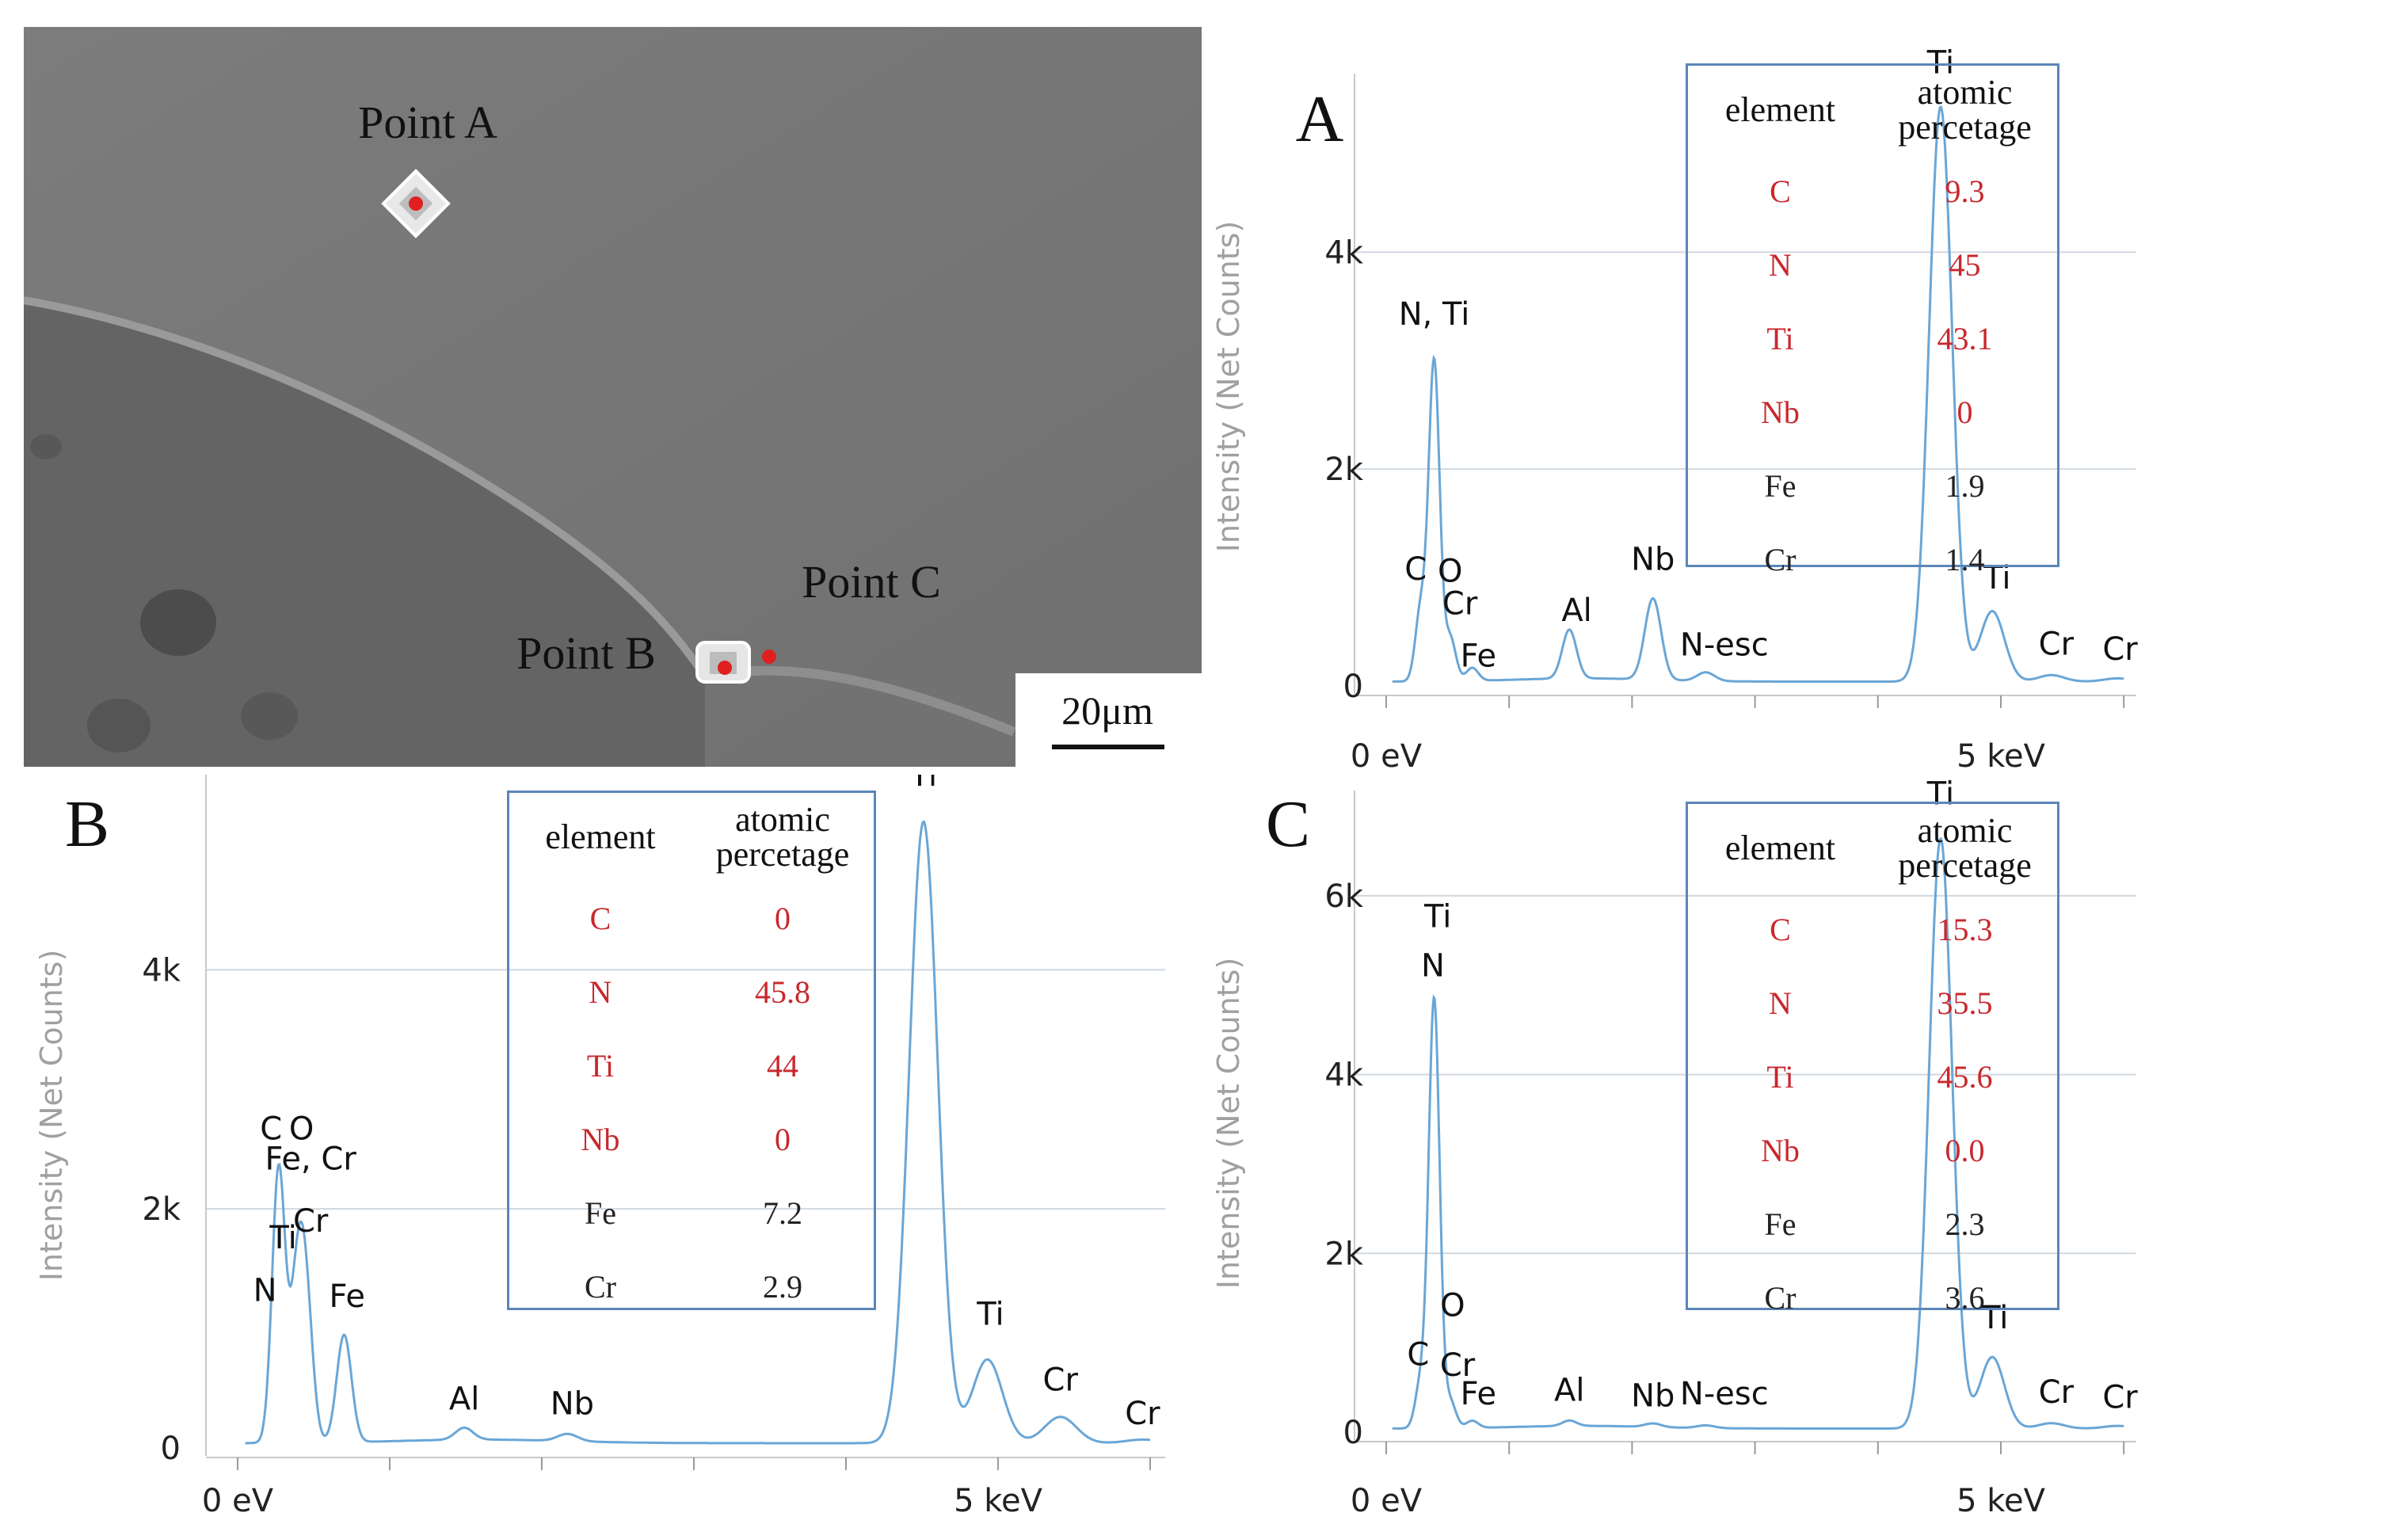  I want to click on table-cell: 9.3, so click(1965, 191).